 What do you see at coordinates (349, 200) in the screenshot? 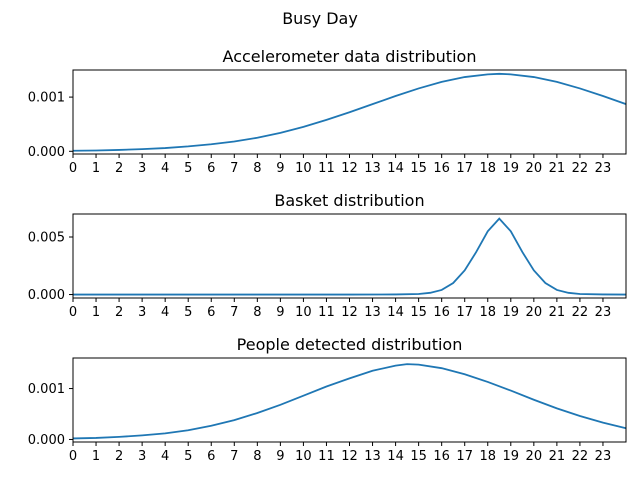
I see `subplot-title: Basket distribution` at bounding box center [349, 200].